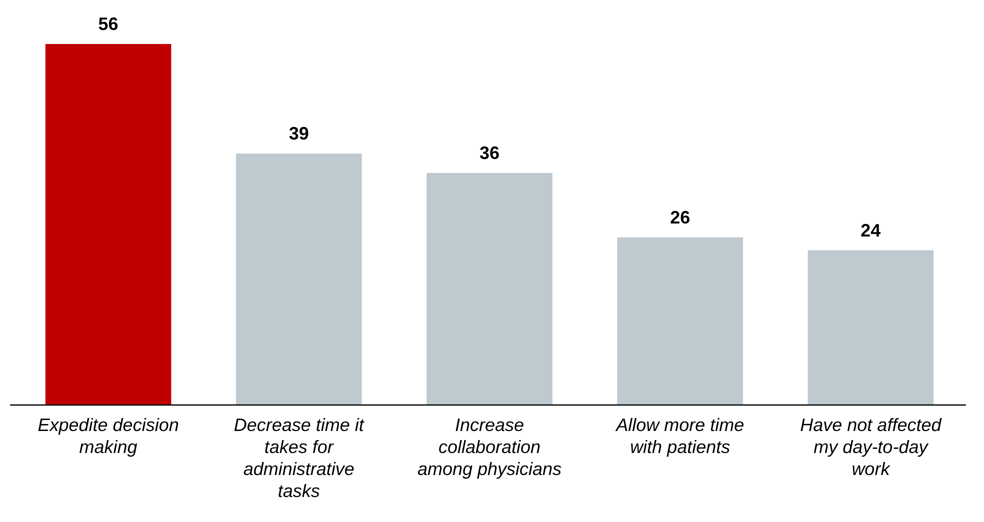 The width and height of the screenshot is (984, 522). Describe the element at coordinates (298, 134) in the screenshot. I see `data-label: 39` at that location.